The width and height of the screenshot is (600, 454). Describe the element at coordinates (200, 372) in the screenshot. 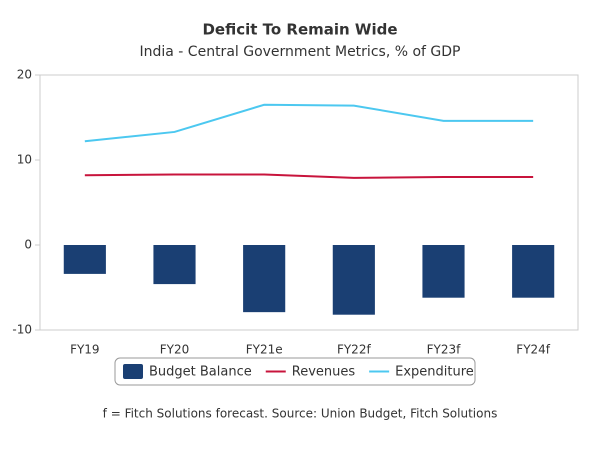

I see `legend-label: Budget Balance` at that location.